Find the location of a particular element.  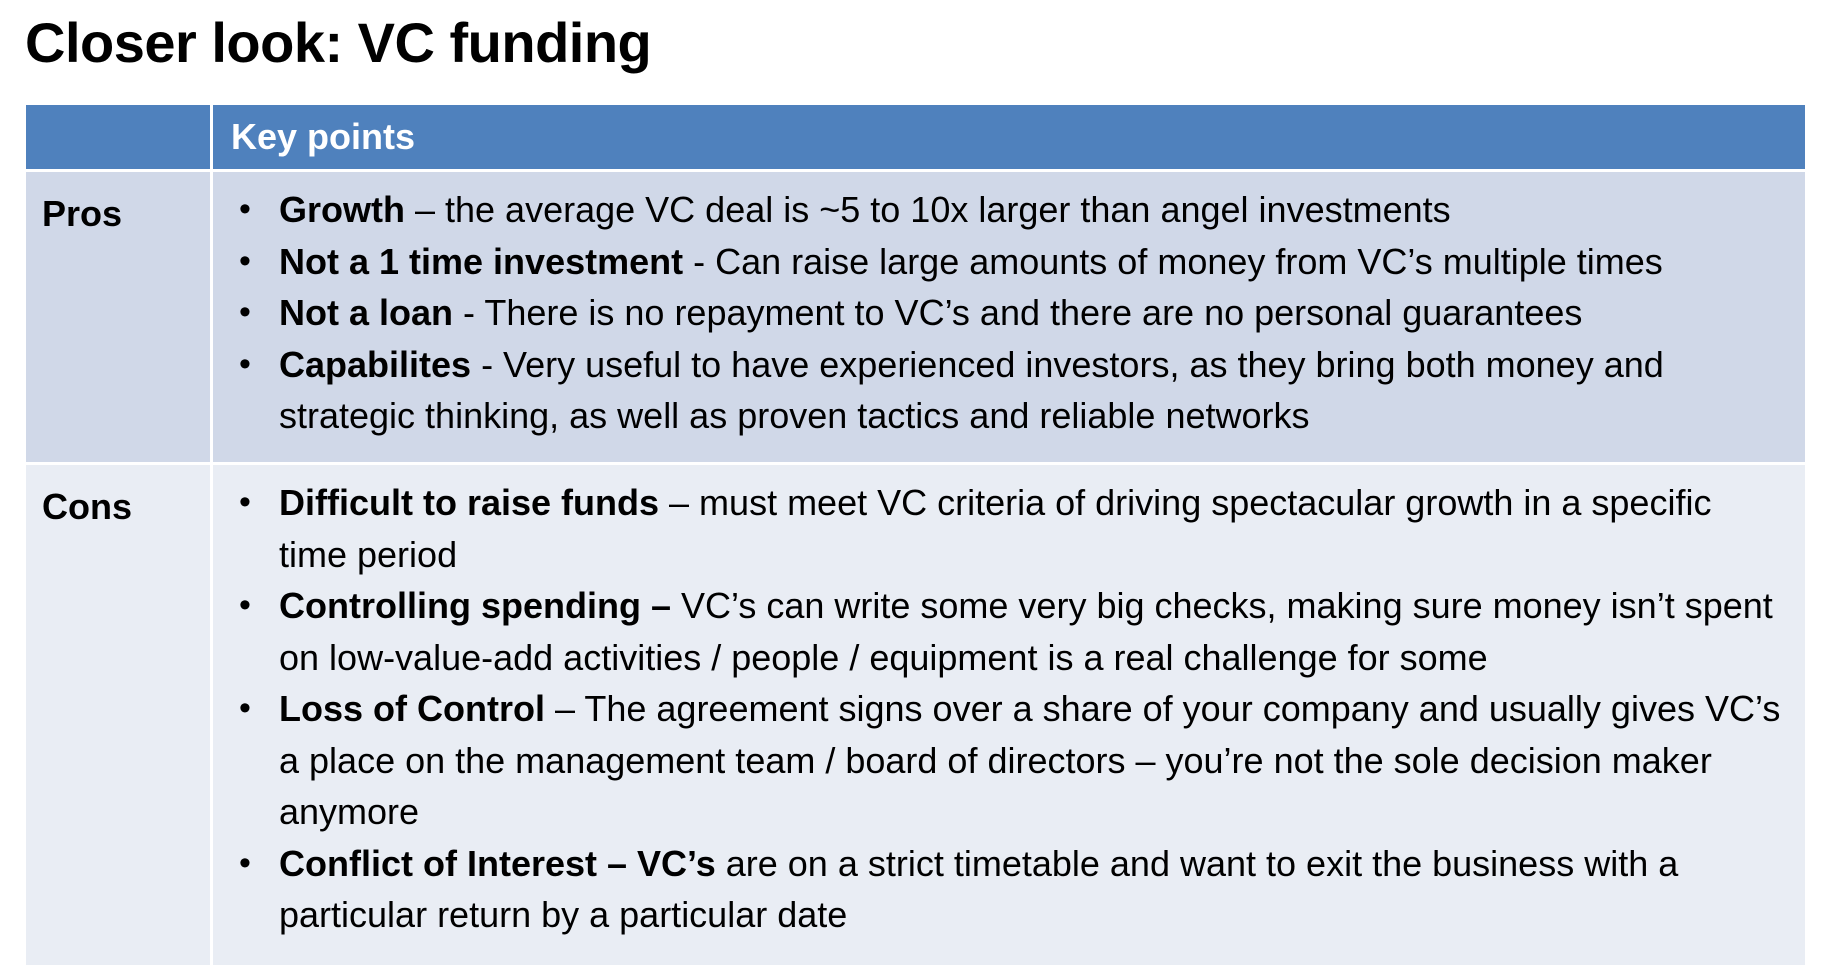

point-lead: Not a 1 time investment is located at coordinates (481, 261).